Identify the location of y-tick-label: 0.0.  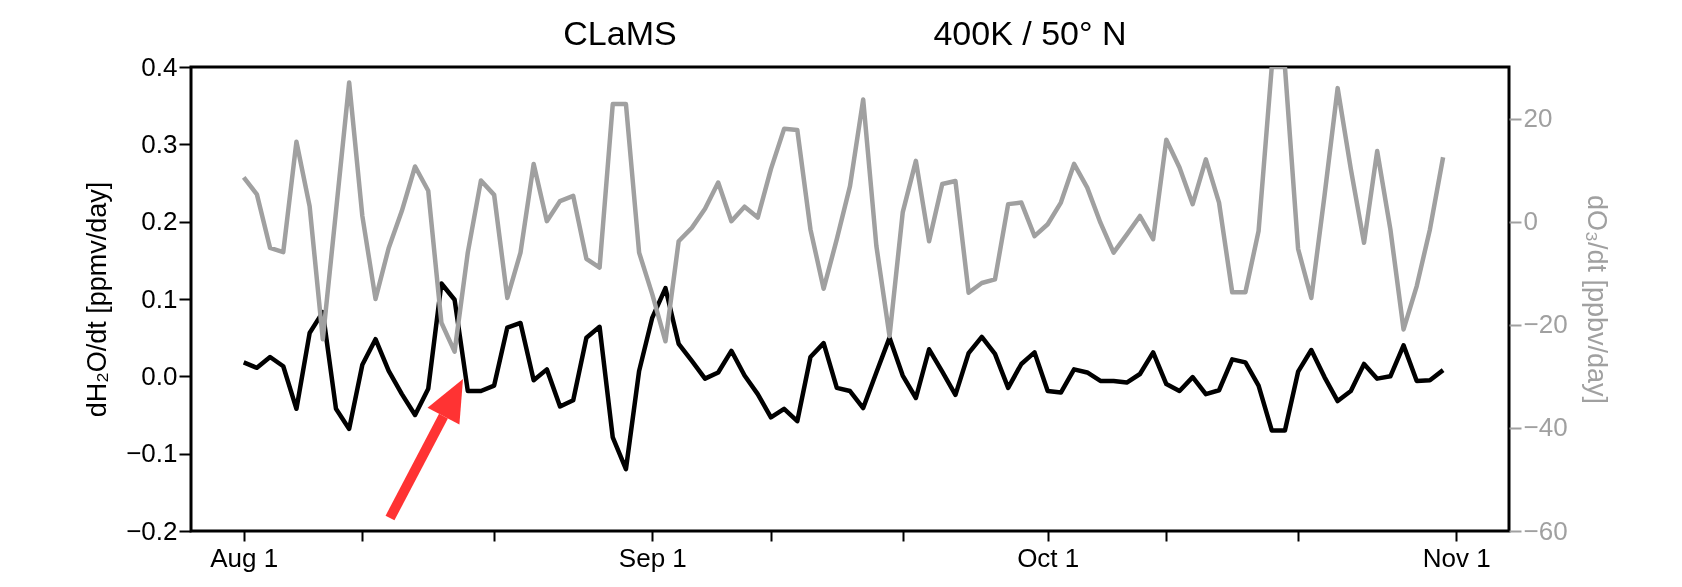
(159, 375).